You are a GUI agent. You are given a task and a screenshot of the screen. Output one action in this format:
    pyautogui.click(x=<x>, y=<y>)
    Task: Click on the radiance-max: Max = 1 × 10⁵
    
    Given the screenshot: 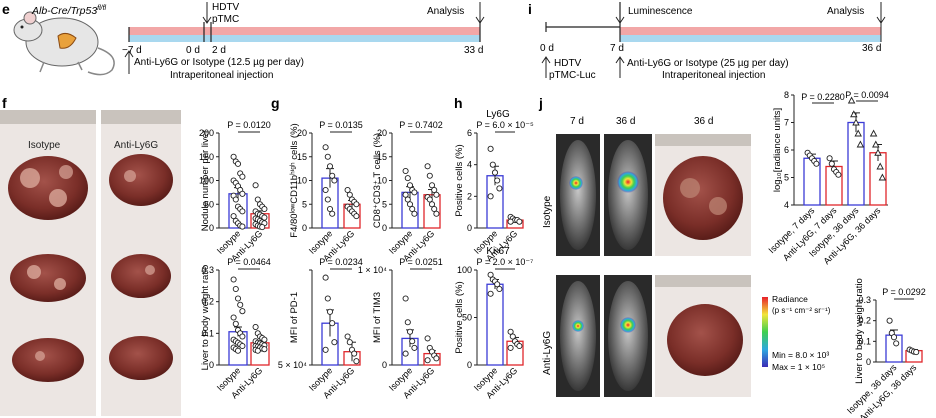 What is the action you would take?
    pyautogui.click(x=798, y=367)
    